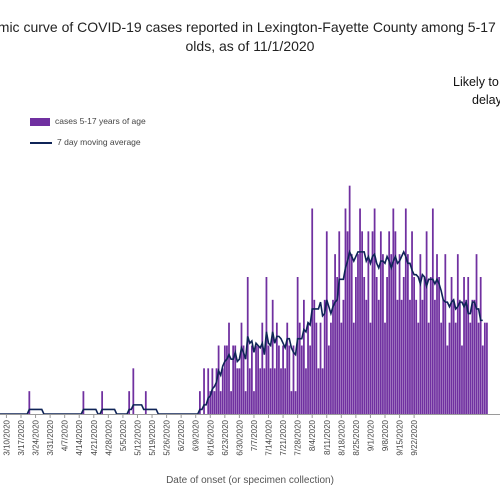  I want to click on x-tick-label: 6/2/2020, so click(181, 435).